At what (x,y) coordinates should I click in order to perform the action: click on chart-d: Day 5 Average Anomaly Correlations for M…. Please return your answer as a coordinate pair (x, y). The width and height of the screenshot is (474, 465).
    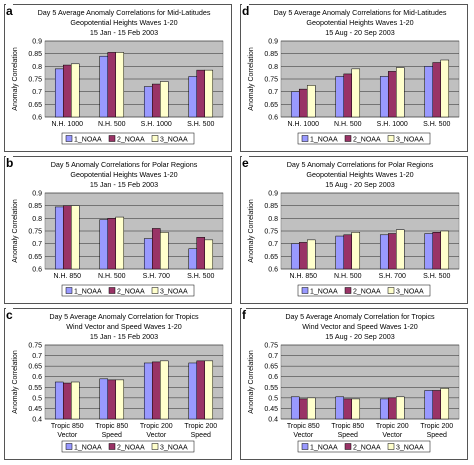
    Looking at the image, I should click on (354, 76).